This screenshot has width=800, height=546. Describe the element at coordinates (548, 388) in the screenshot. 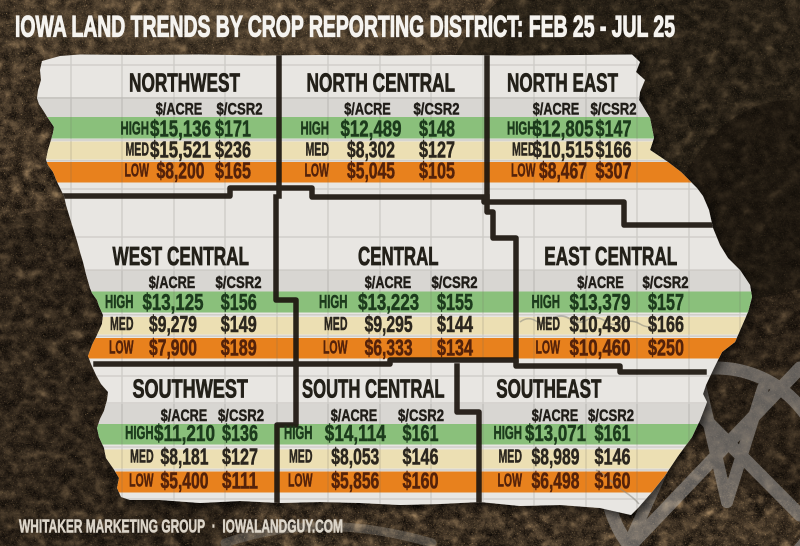

I see `svg-text: SOUTHEAST` at that location.